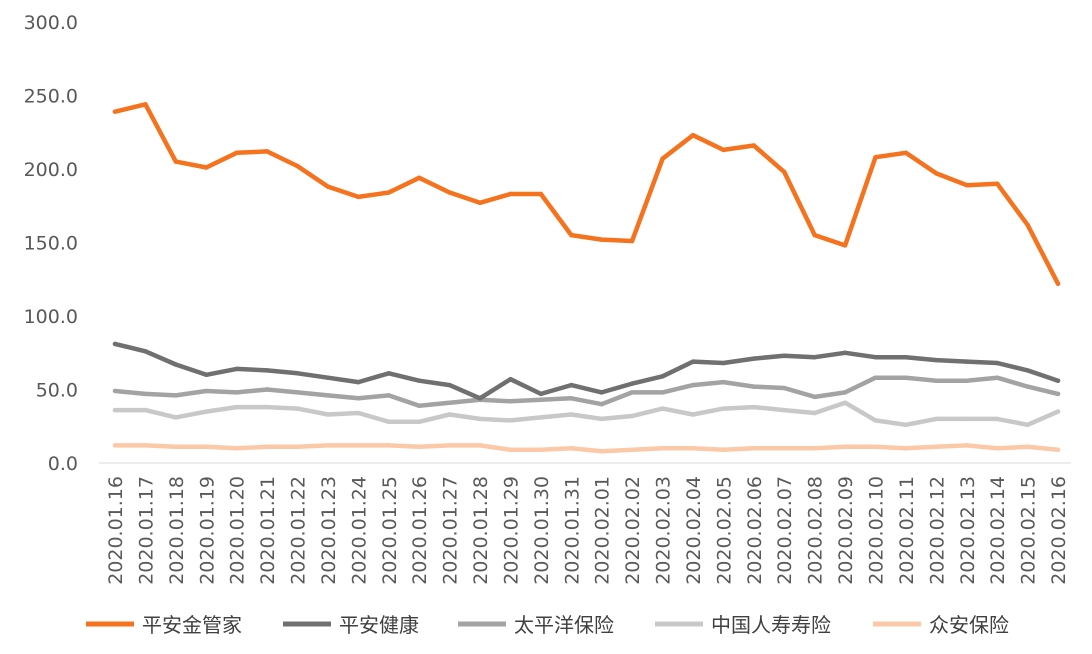 The width and height of the screenshot is (1092, 654). Describe the element at coordinates (785, 530) in the screenshot. I see `x-tick-label: 2020.02.07` at that location.